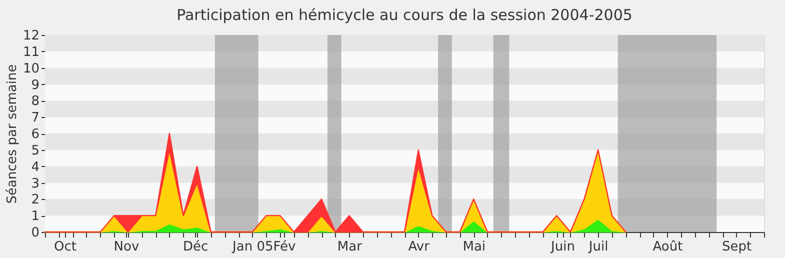  What do you see at coordinates (35, 134) in the screenshot?
I see `y-tick-label: 6` at bounding box center [35, 134].